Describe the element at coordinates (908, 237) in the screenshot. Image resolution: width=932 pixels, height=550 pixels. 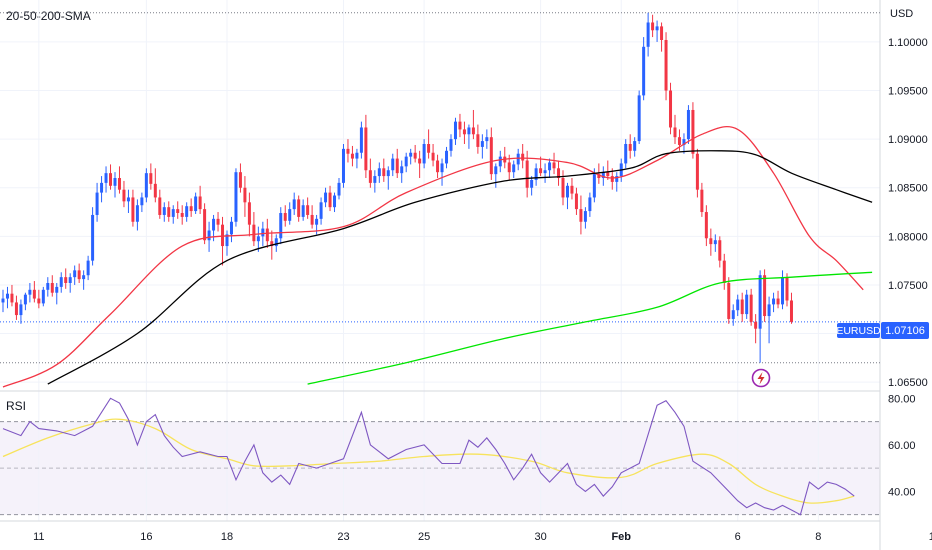
I see `price-tick-label: 1.08000` at that location.